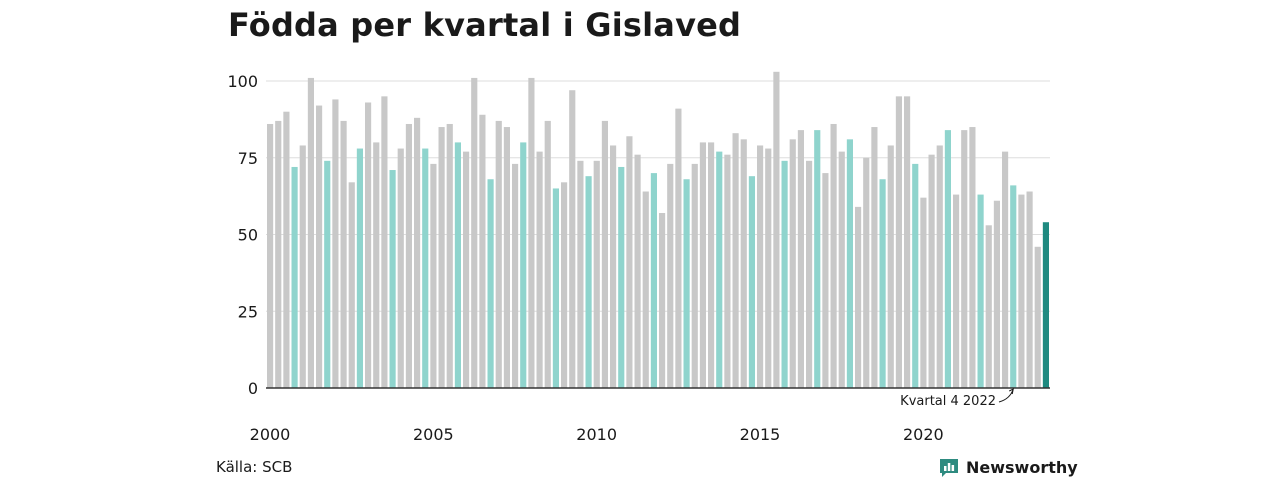  I want to click on brand-logo: Newsworthy, so click(1008, 467).